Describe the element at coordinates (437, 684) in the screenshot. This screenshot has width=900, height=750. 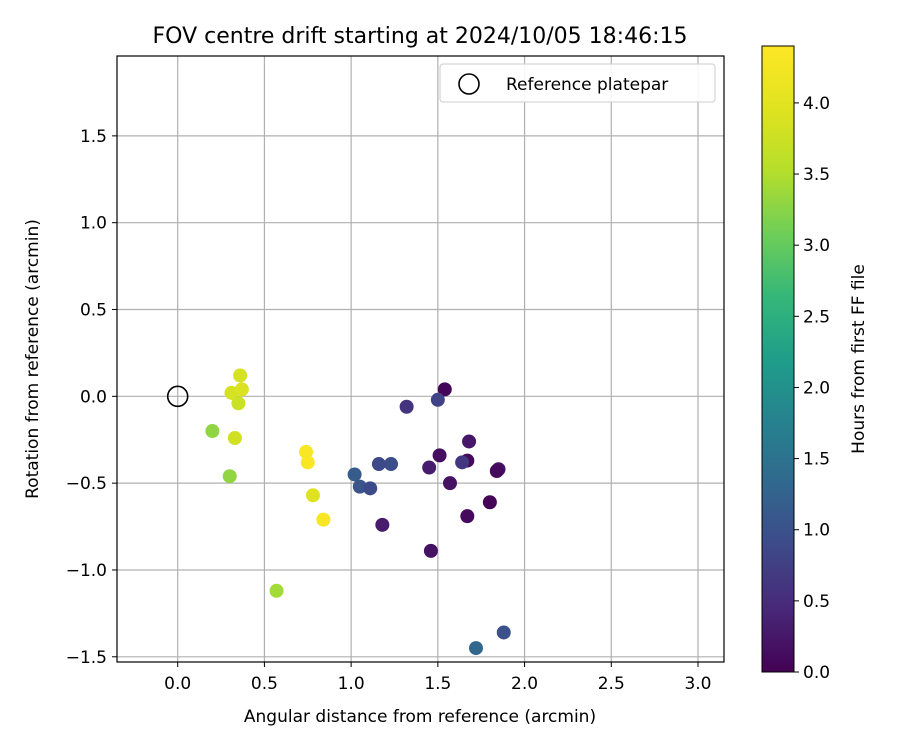
I see `x-tick-label: 1.5` at that location.